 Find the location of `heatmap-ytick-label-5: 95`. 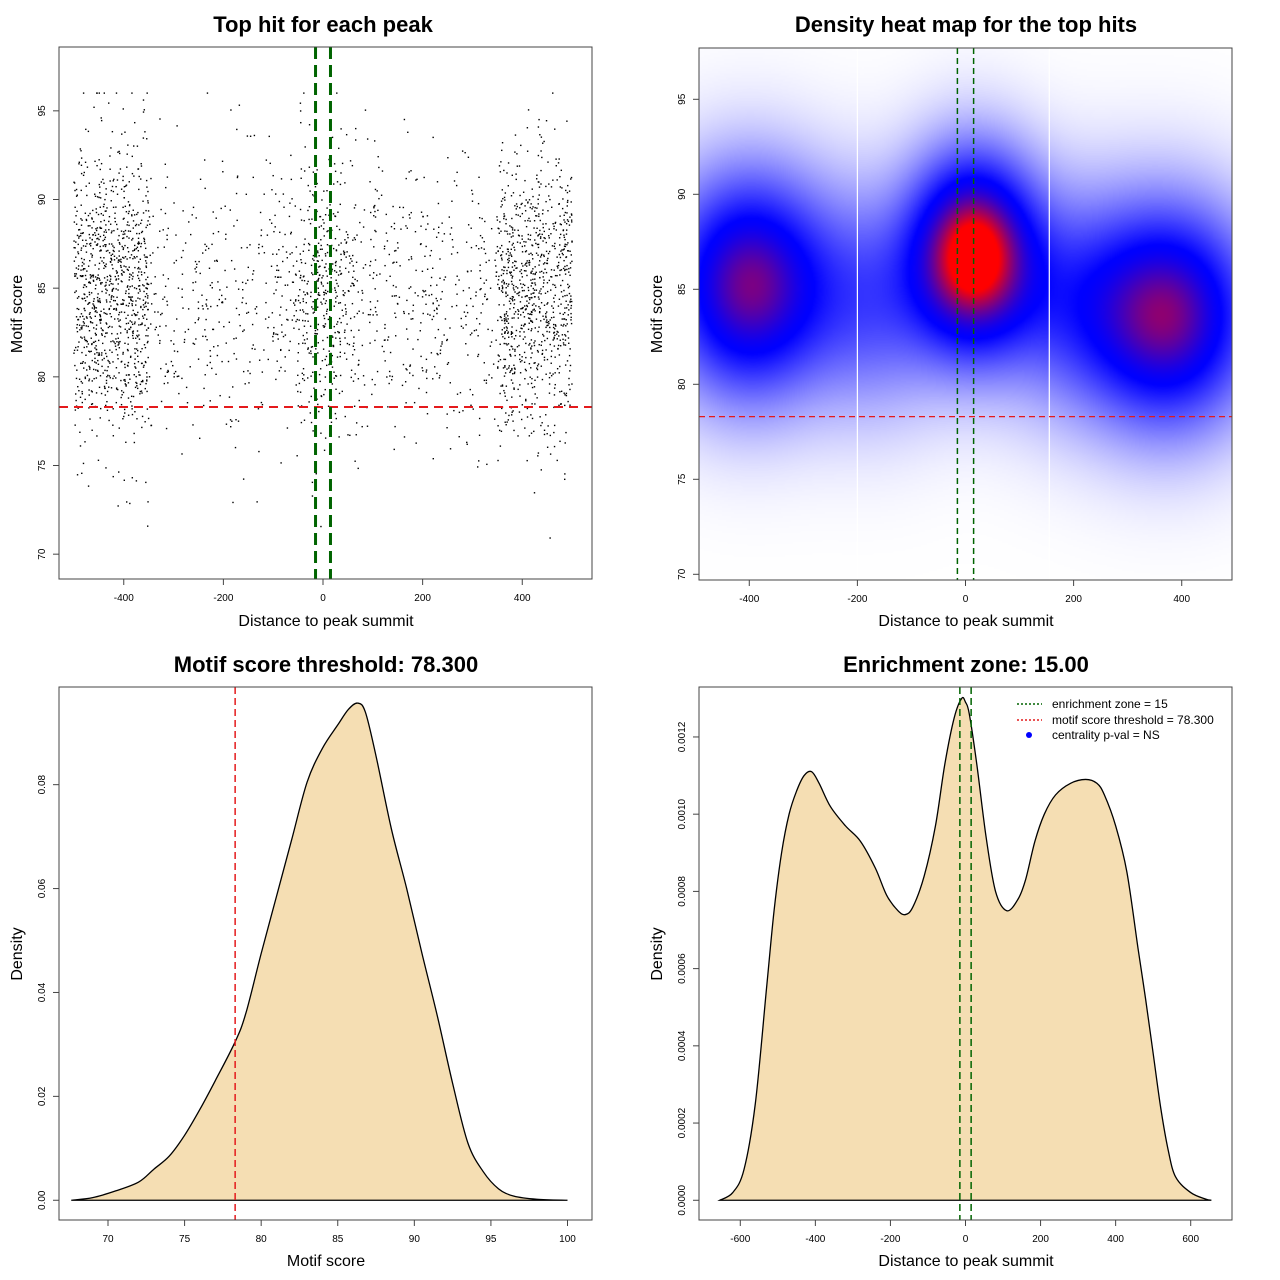

heatmap-ytick-label-5: 95 is located at coordinates (682, 99).